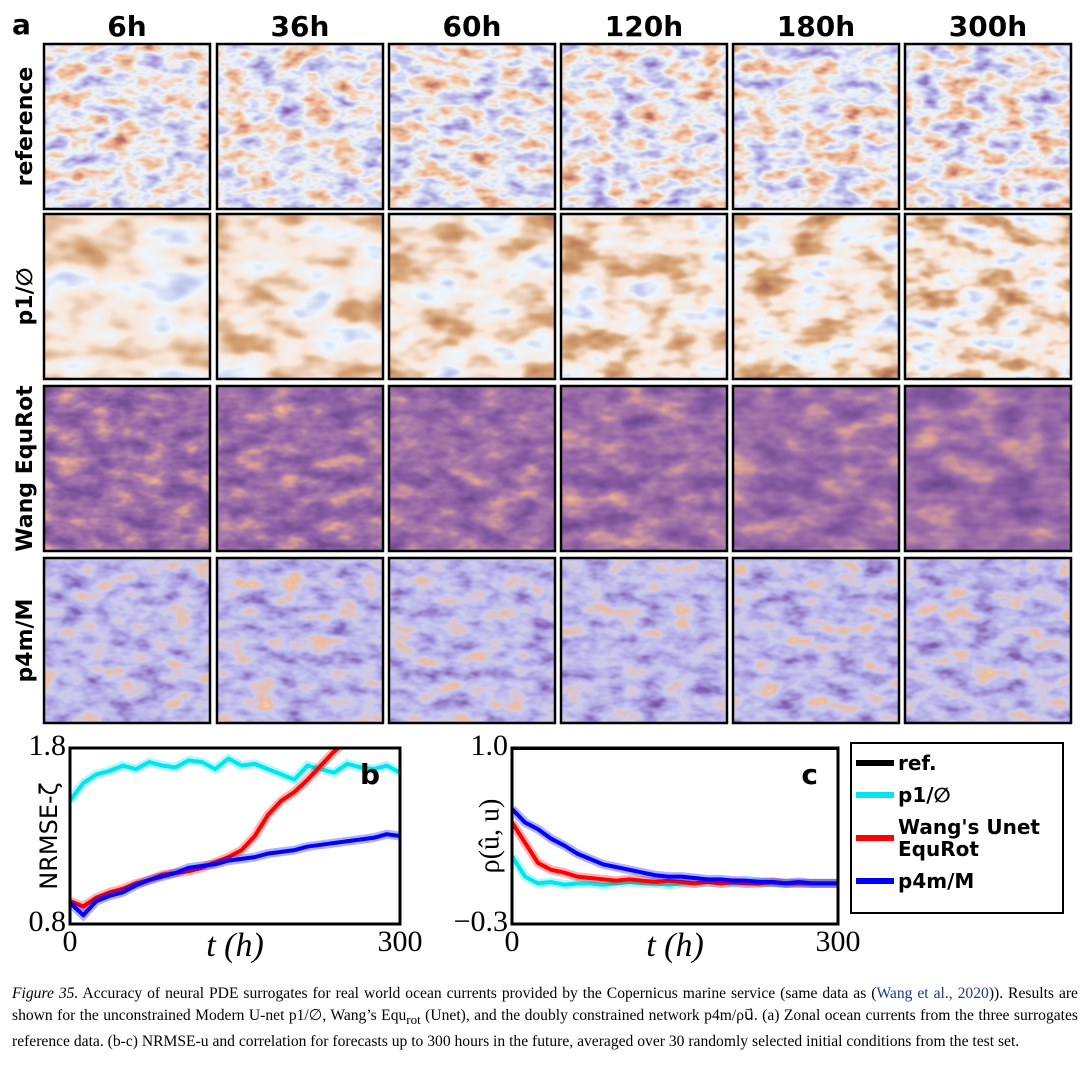  Describe the element at coordinates (936, 881) in the screenshot. I see `legend-label: p4m/M` at that location.